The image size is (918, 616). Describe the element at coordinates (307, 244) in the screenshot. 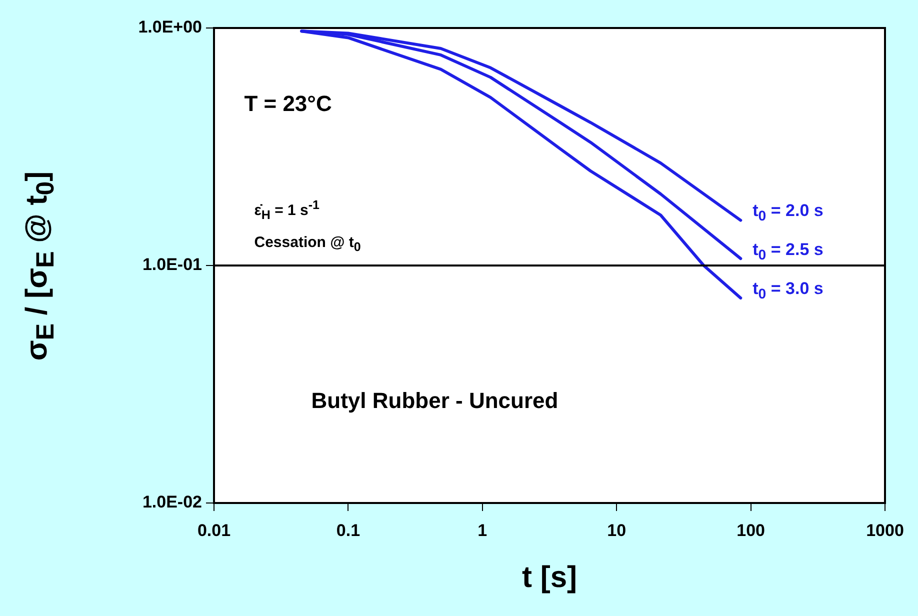

I see `annotation: Cessation @ t$_{0}$` at that location.